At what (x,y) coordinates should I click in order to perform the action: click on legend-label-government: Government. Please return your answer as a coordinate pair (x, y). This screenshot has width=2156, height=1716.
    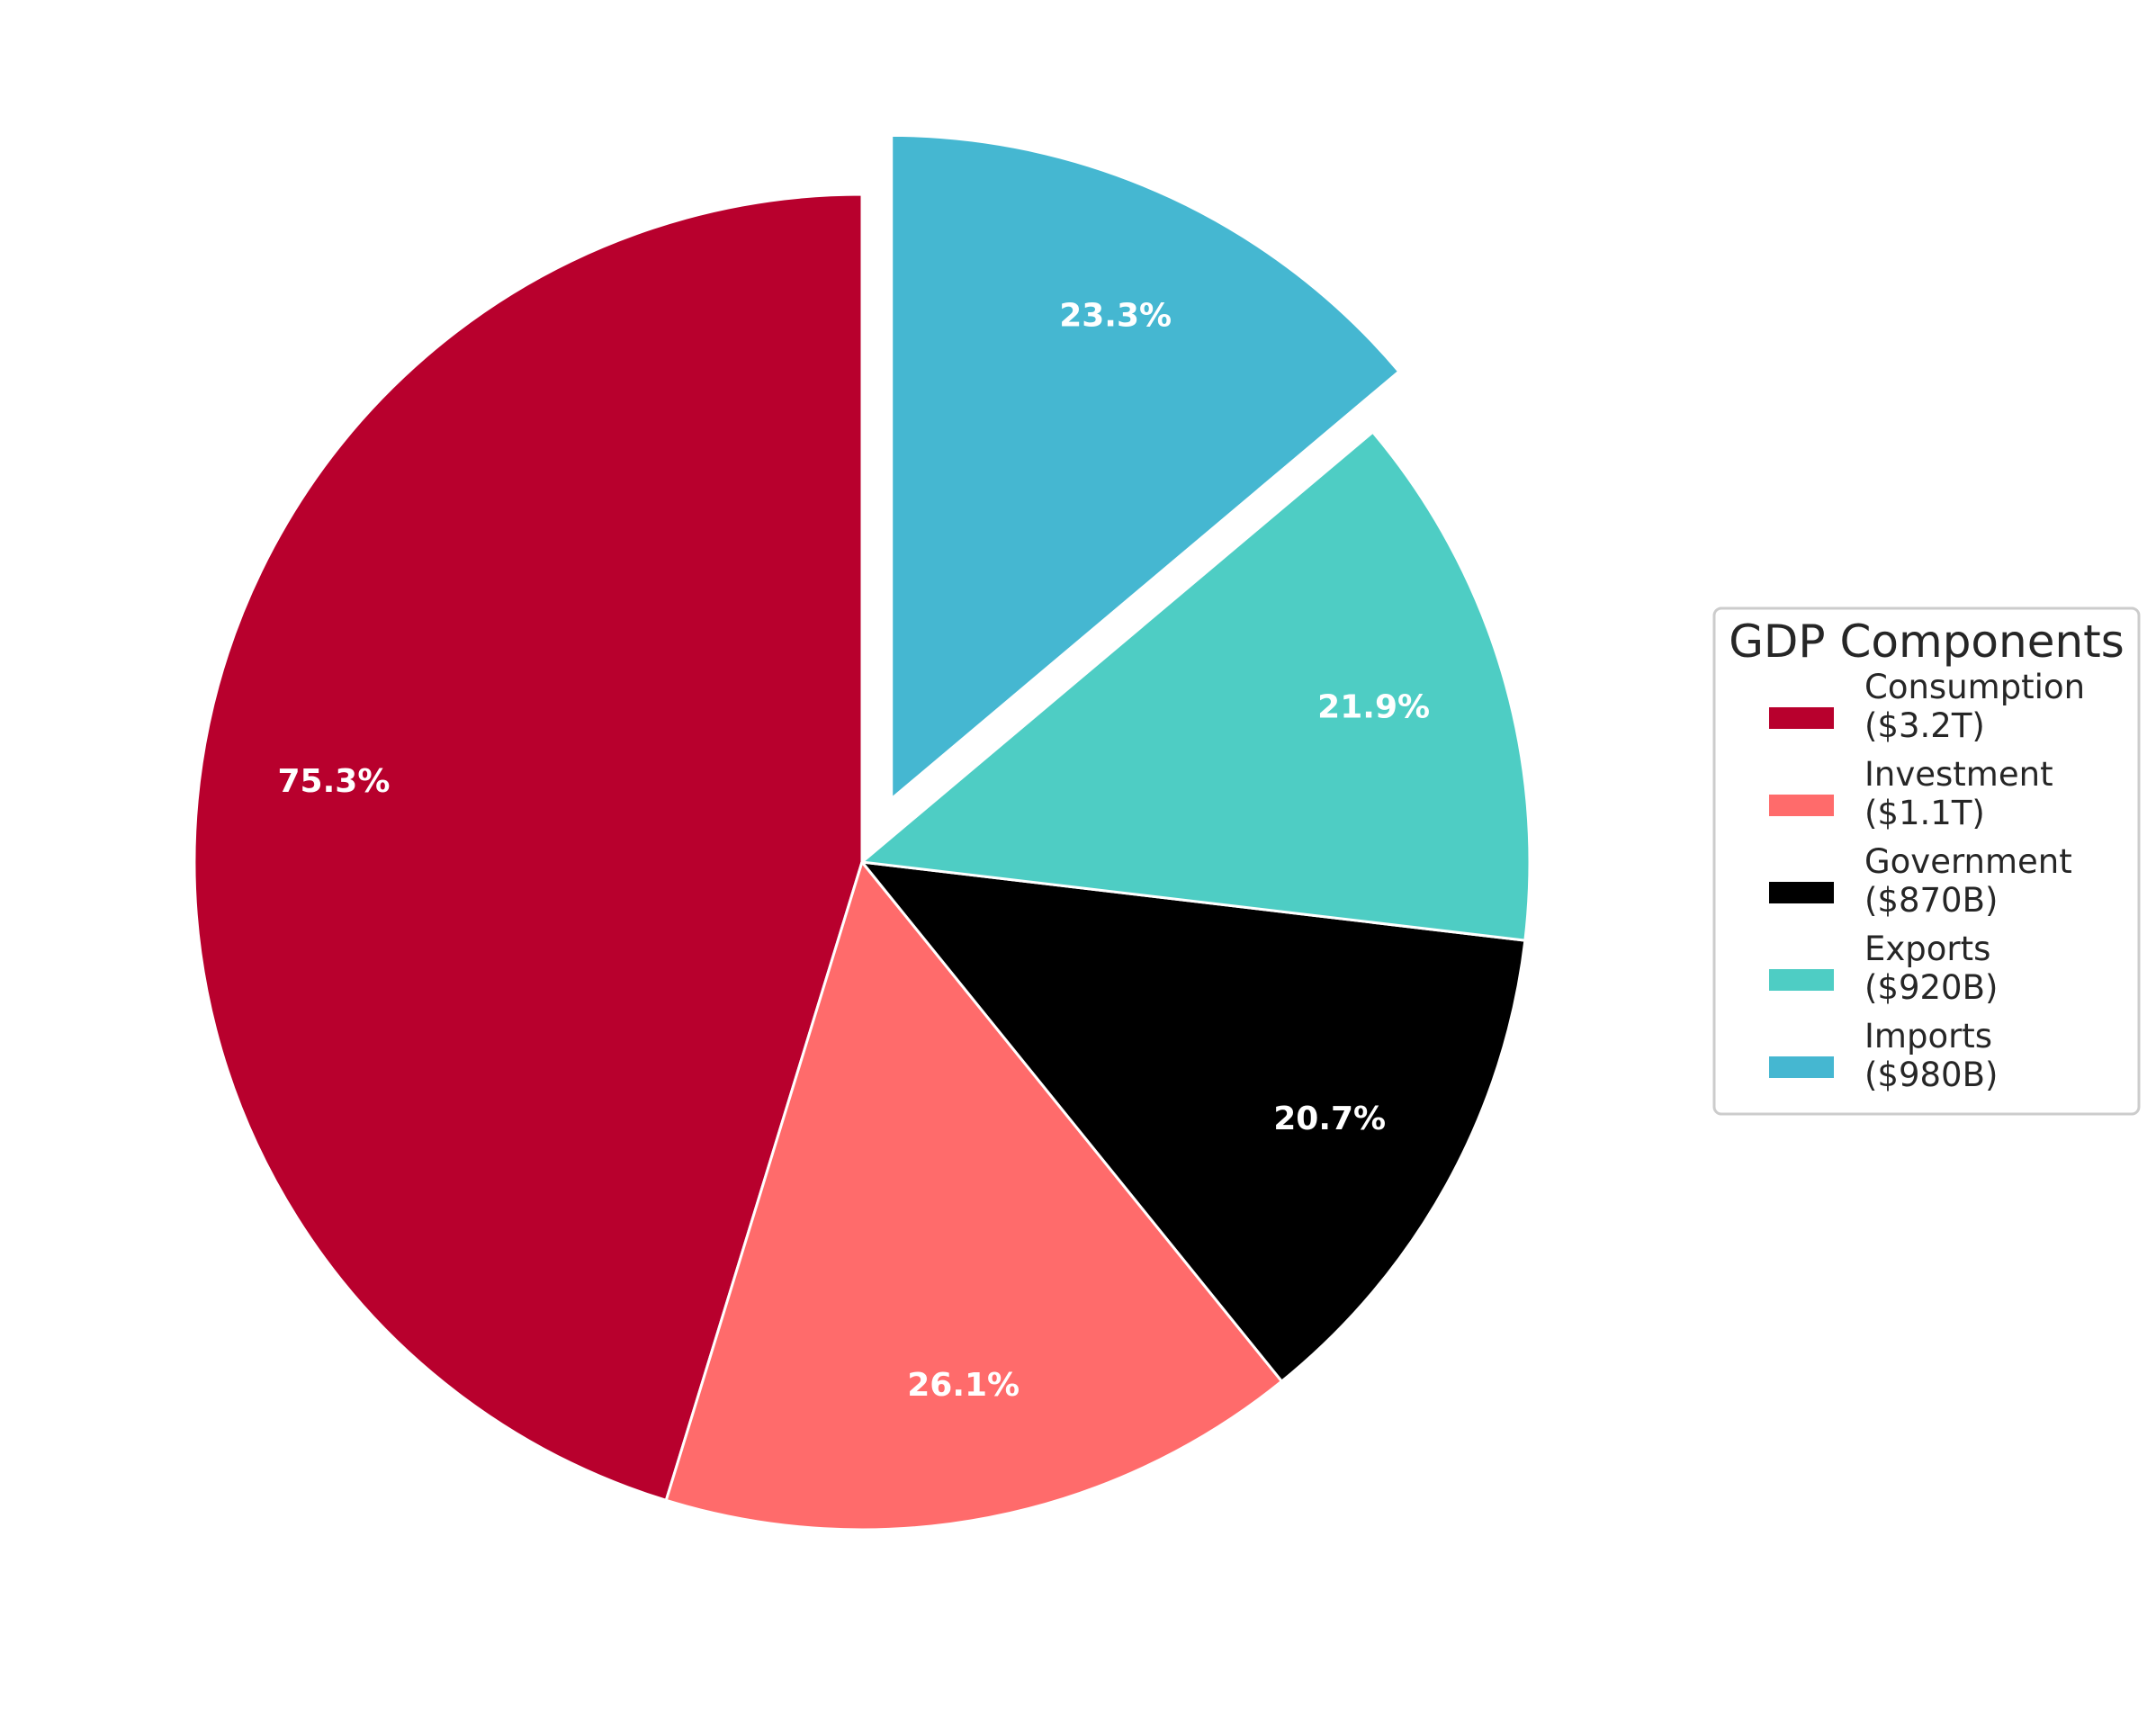
    Looking at the image, I should click on (1968, 861).